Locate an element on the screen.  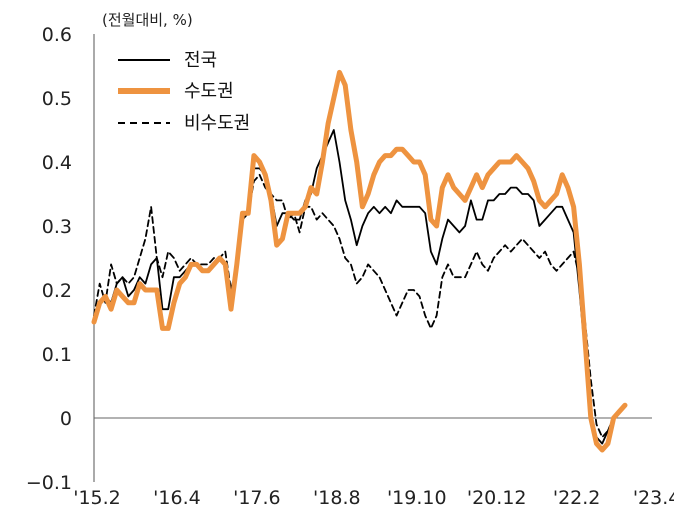
x-tick-label: '23.4 is located at coordinates (653, 498).